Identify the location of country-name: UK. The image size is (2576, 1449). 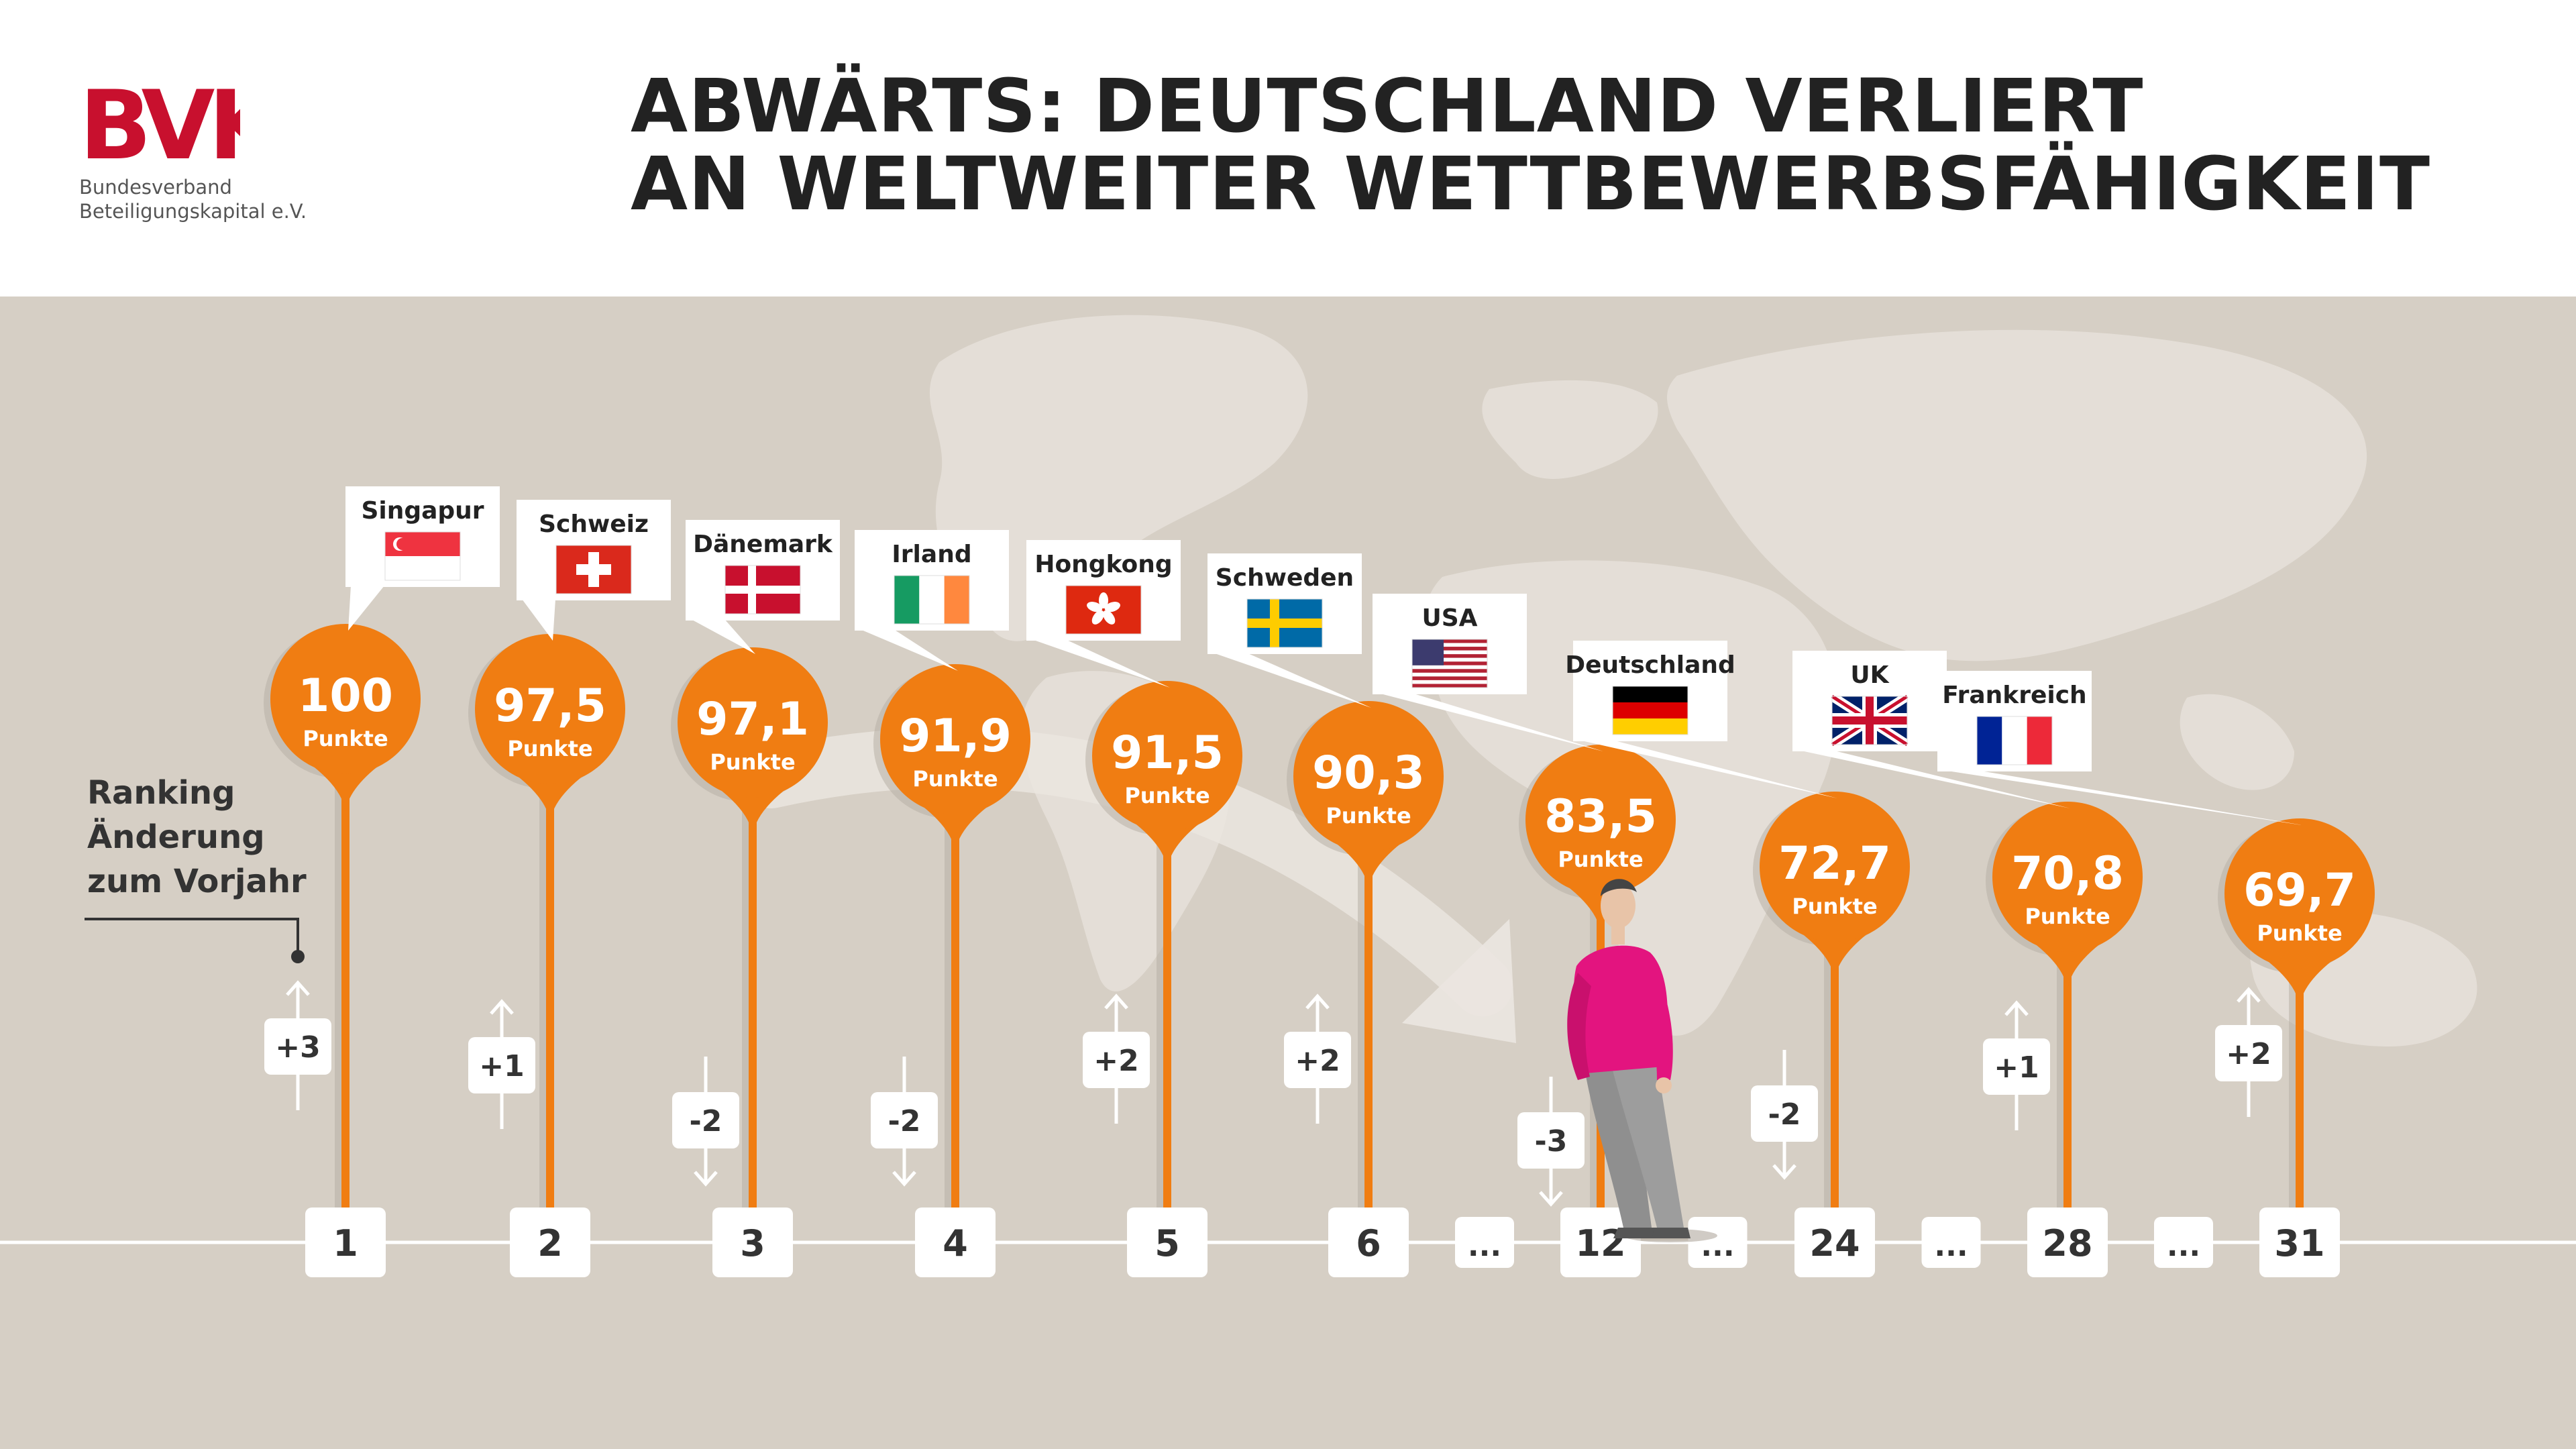
(1869, 675).